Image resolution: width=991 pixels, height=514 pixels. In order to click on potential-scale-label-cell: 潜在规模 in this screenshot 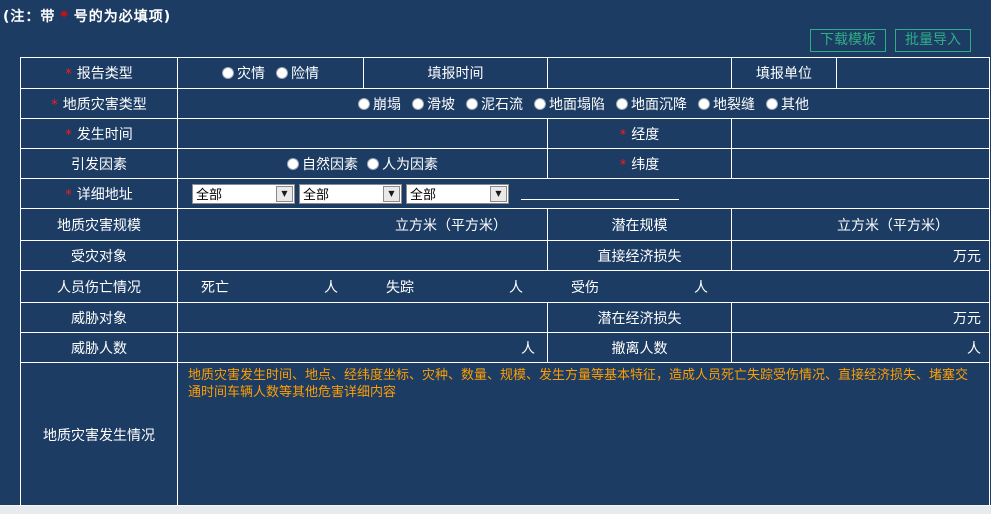, I will do `click(639, 224)`.